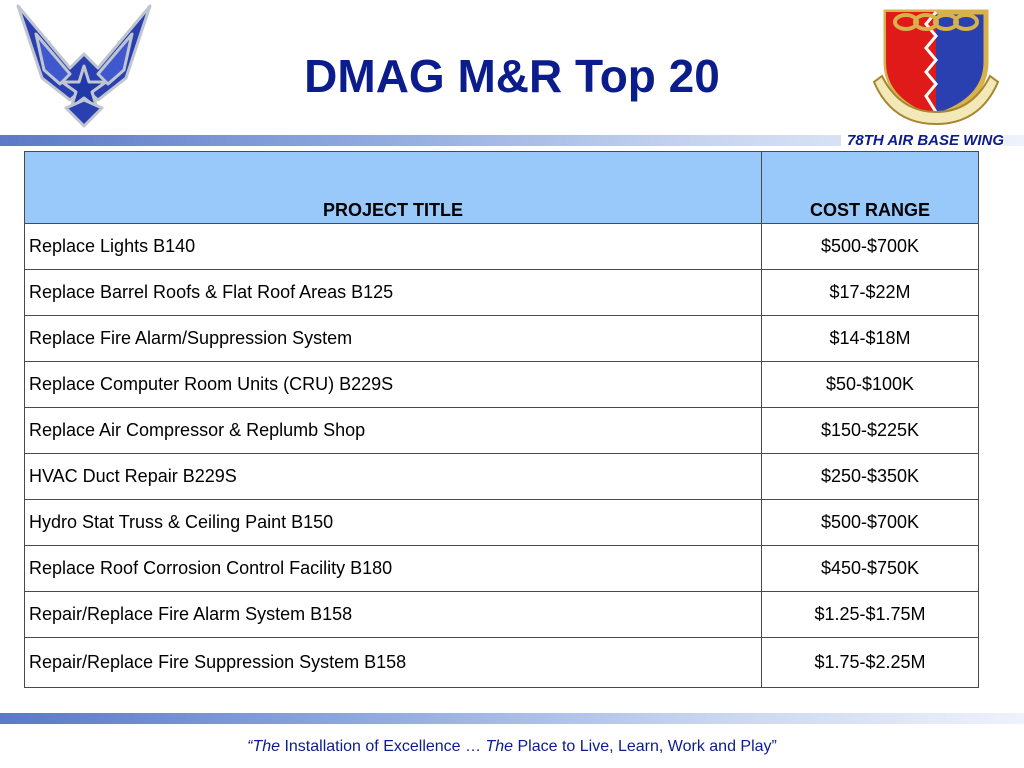  I want to click on cost-range-cell: $1.25-$1.75M, so click(870, 614).